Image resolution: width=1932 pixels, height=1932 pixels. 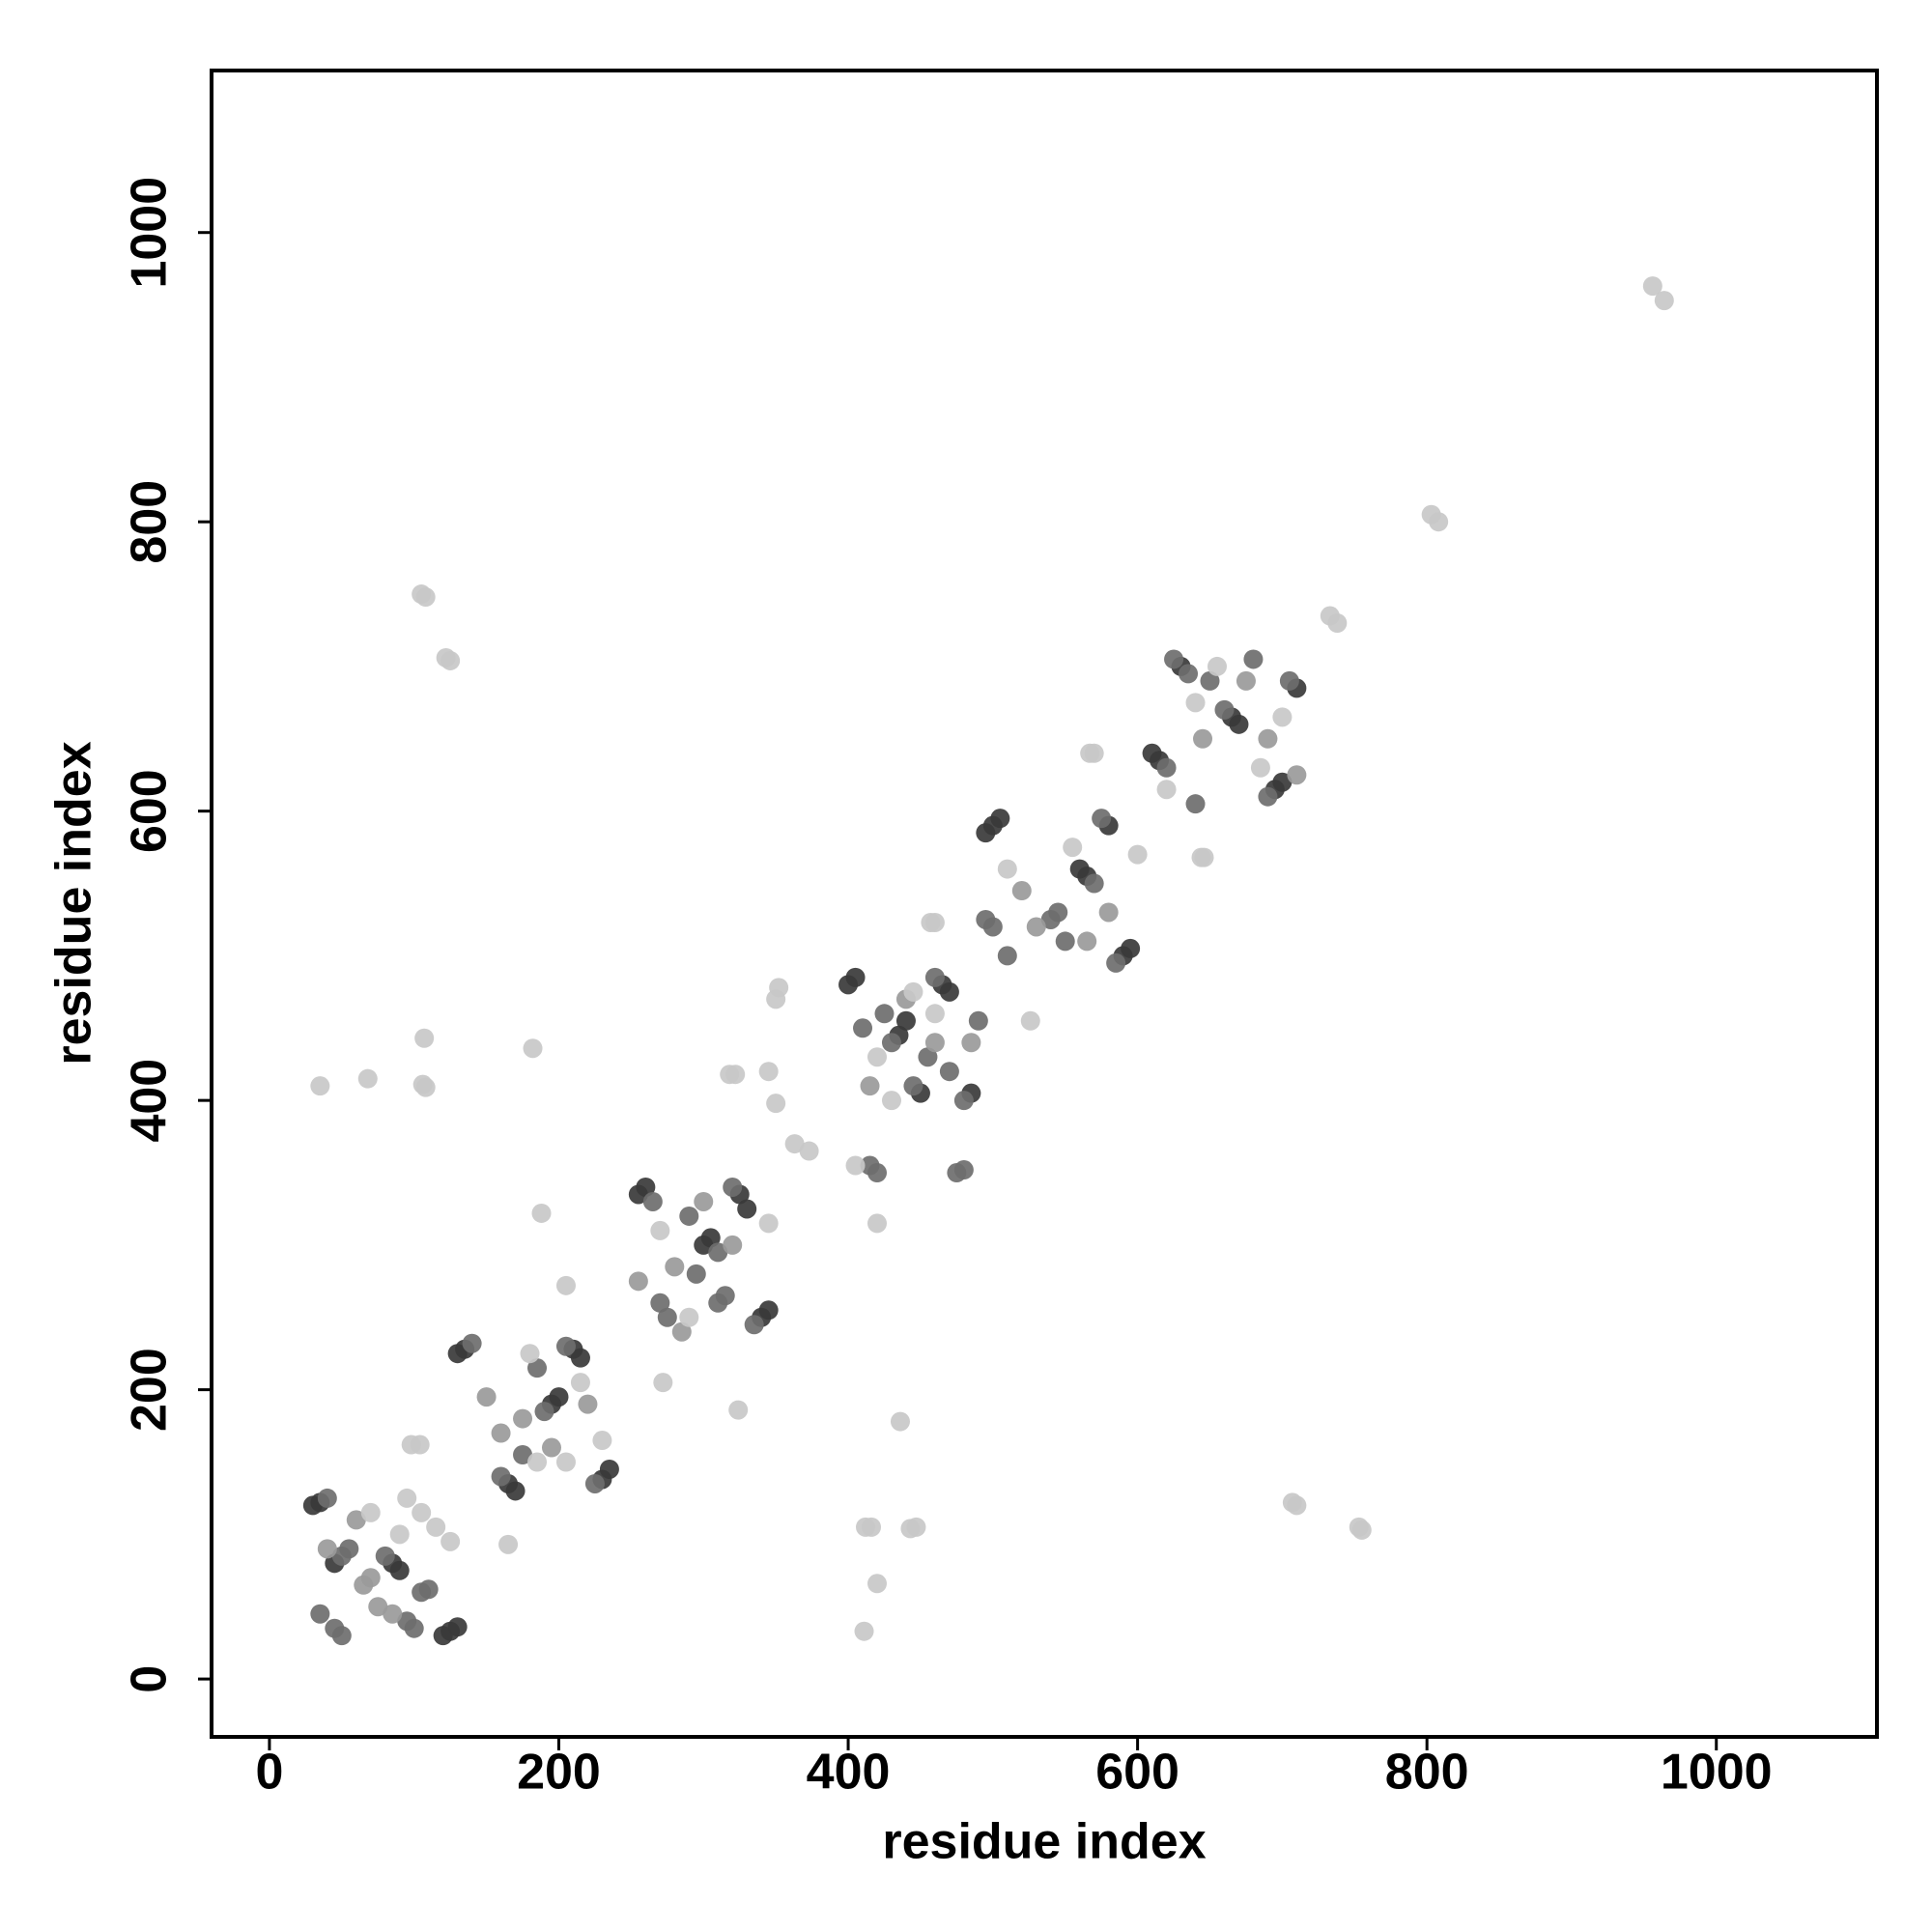 I want to click on x-tick-label: 0, so click(x=269, y=1773).